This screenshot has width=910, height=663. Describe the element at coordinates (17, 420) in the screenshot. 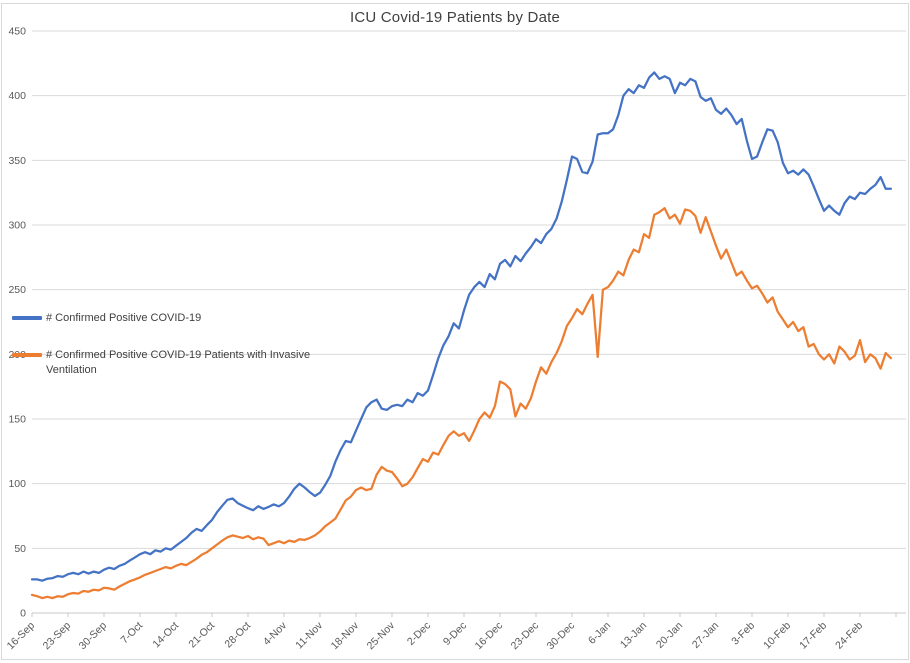

I see `y-axis-label: 150` at that location.